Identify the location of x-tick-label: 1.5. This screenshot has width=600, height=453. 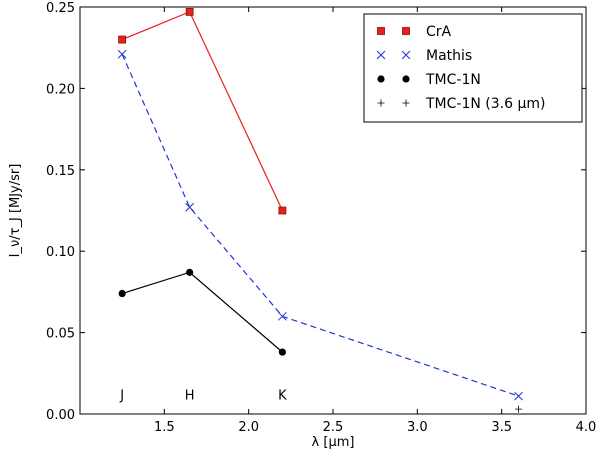
(164, 427).